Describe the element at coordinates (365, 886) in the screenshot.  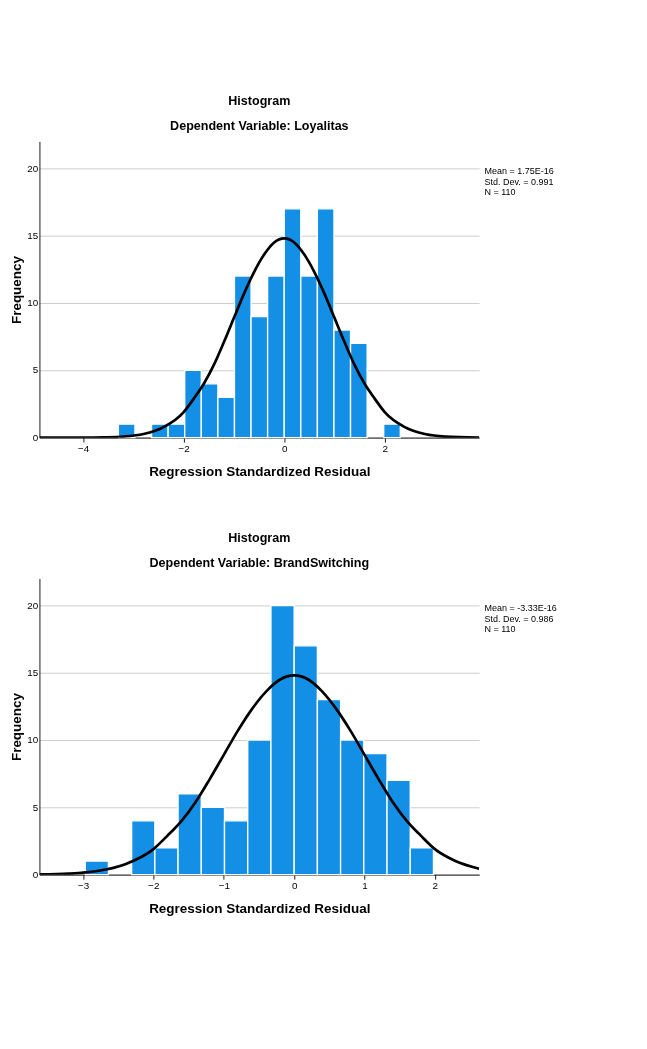
I see `x-tick-label: 1` at that location.